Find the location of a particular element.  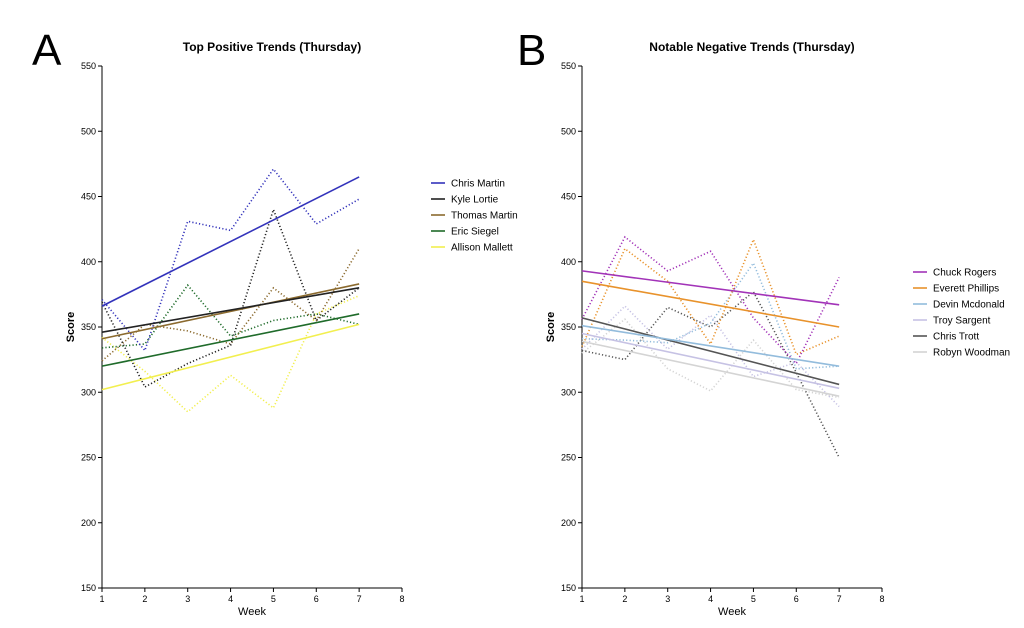

panel-b-y-tick-label: 450 is located at coordinates (568, 197).